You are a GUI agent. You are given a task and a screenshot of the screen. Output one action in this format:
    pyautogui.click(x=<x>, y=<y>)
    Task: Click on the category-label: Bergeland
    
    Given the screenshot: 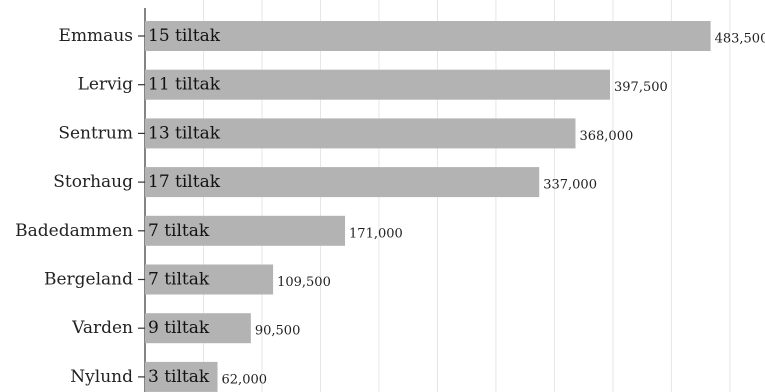 What is the action you would take?
    pyautogui.click(x=88, y=280)
    